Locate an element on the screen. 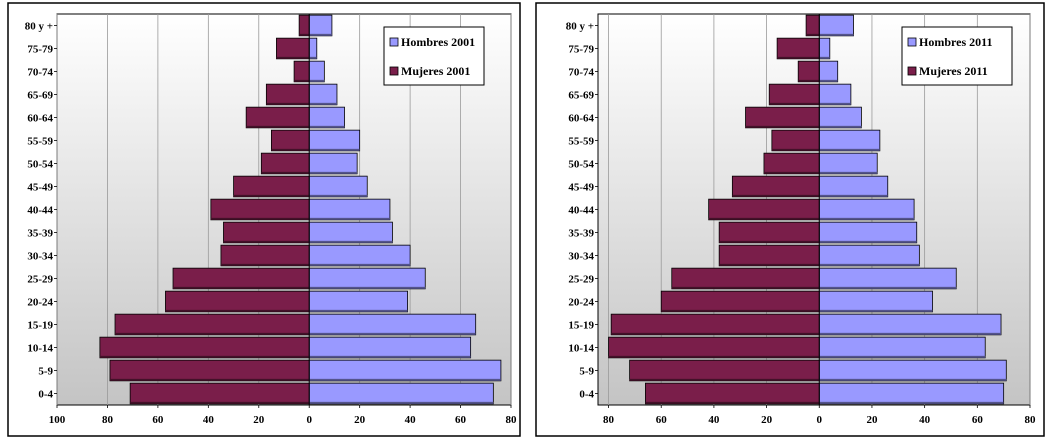 This screenshot has width=1048, height=439. legend-label: Mujeres 2011 is located at coordinates (953, 71).